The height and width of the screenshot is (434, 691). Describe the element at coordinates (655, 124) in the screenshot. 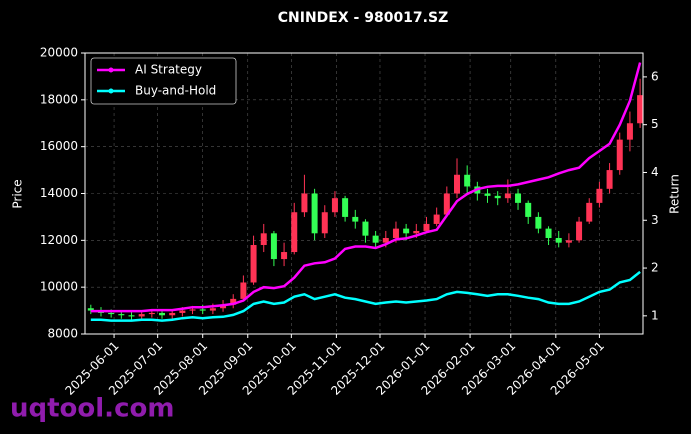

I see `y2-tick-label: 5` at that location.